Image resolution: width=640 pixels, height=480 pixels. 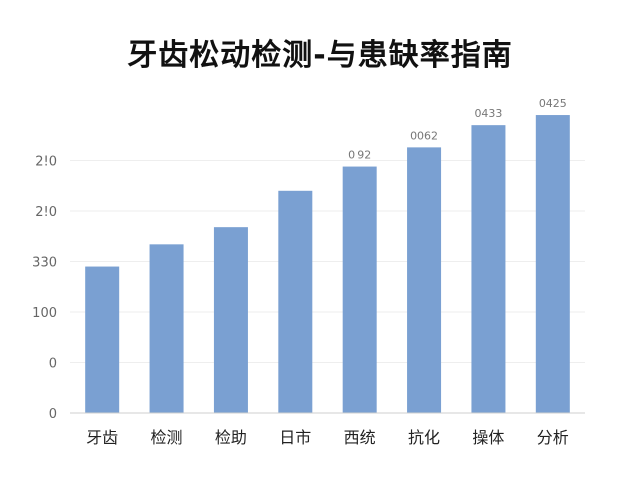 What do you see at coordinates (295, 437) in the screenshot?
I see `x-tick-label: 日市` at bounding box center [295, 437].